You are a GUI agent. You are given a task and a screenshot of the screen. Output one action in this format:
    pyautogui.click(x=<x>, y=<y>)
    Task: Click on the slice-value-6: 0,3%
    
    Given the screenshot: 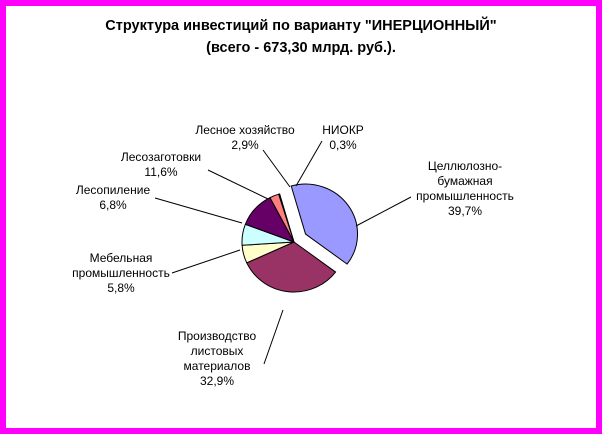 What is the action you would take?
    pyautogui.click(x=343, y=145)
    